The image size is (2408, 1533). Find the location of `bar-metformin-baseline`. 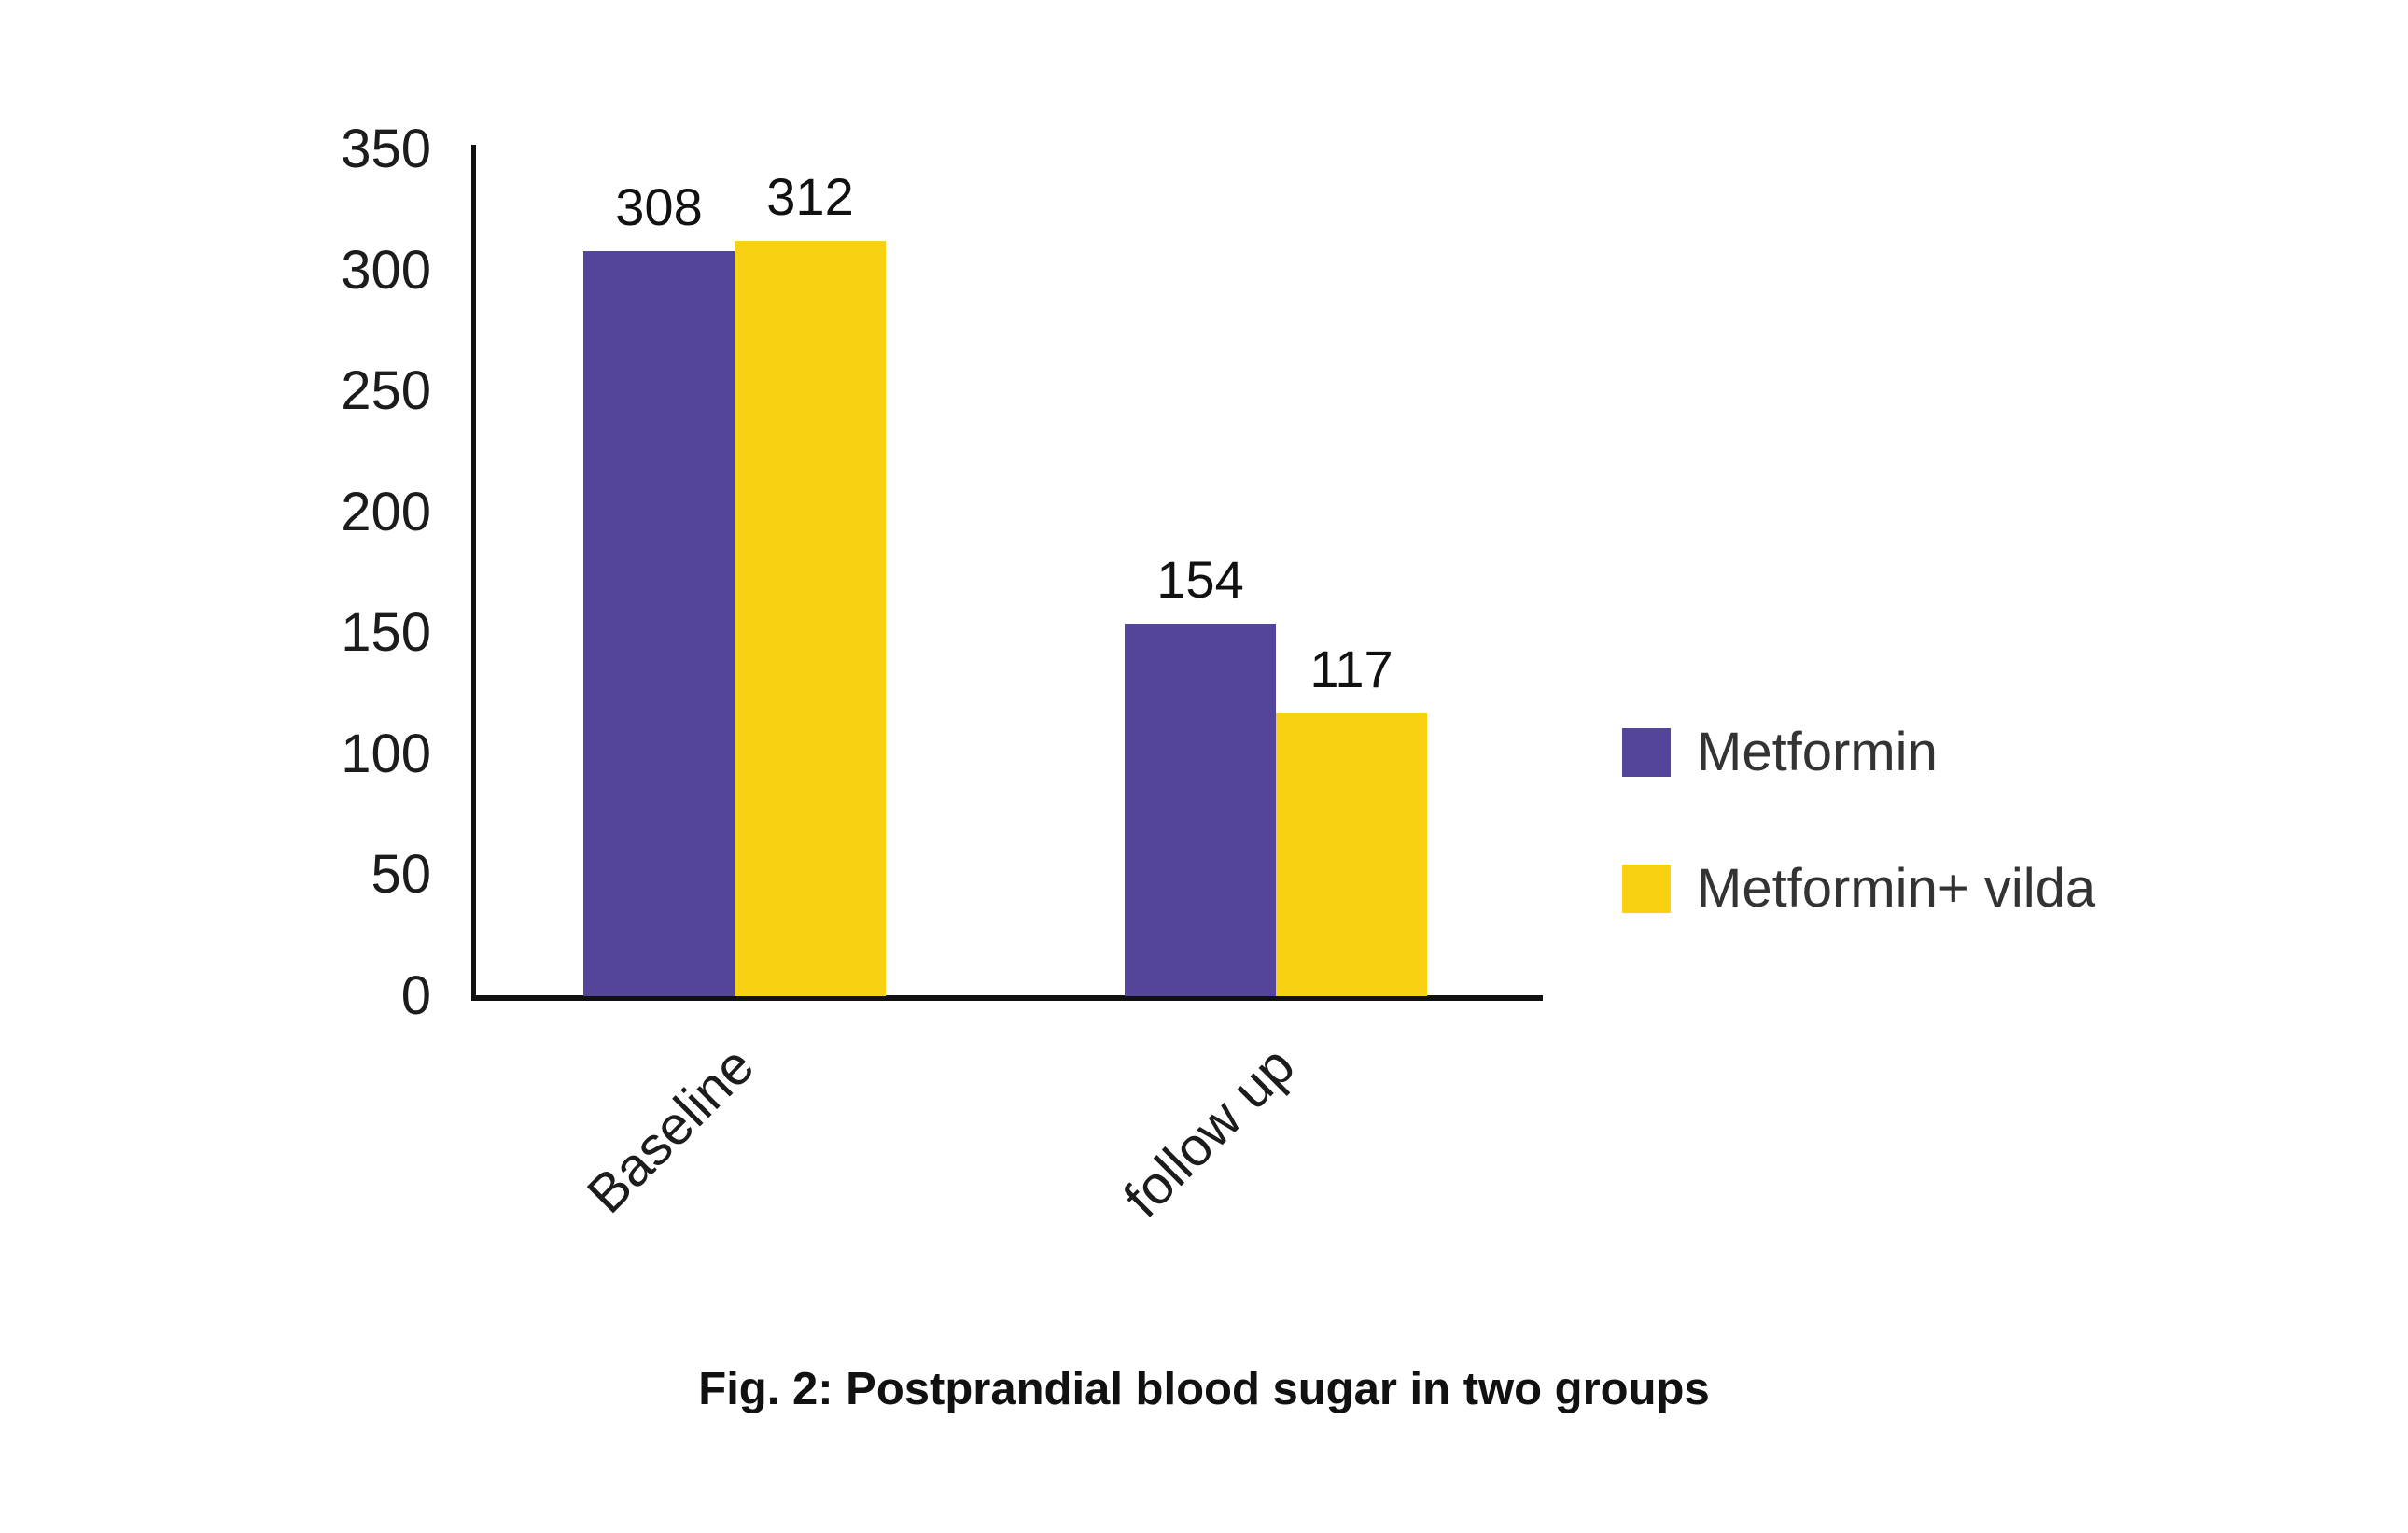

bar-metformin-baseline is located at coordinates (659, 623).